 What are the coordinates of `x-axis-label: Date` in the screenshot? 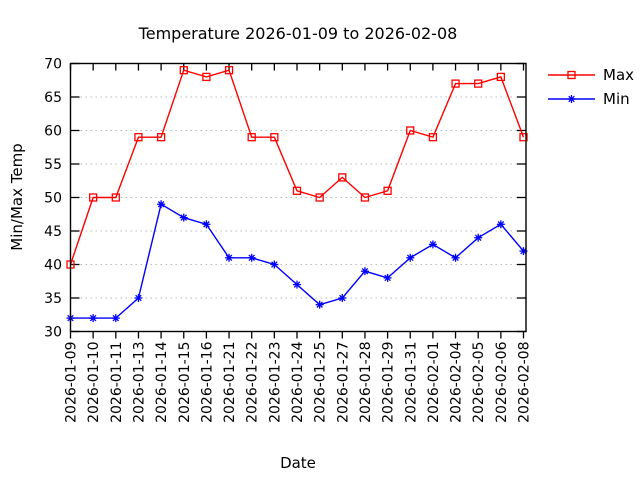 It's located at (298, 463).